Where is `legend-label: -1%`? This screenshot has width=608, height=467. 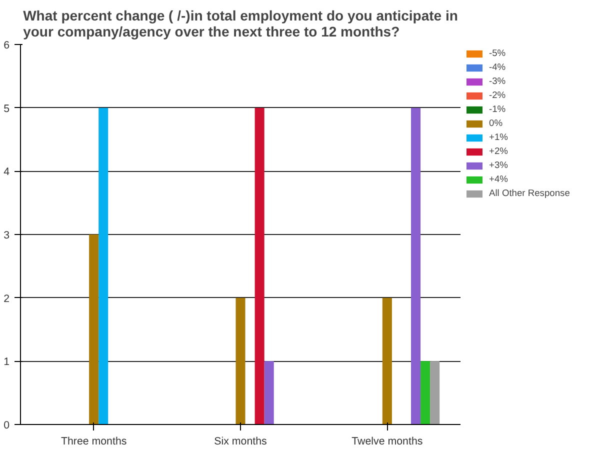
legend-label: -1% is located at coordinates (498, 109).